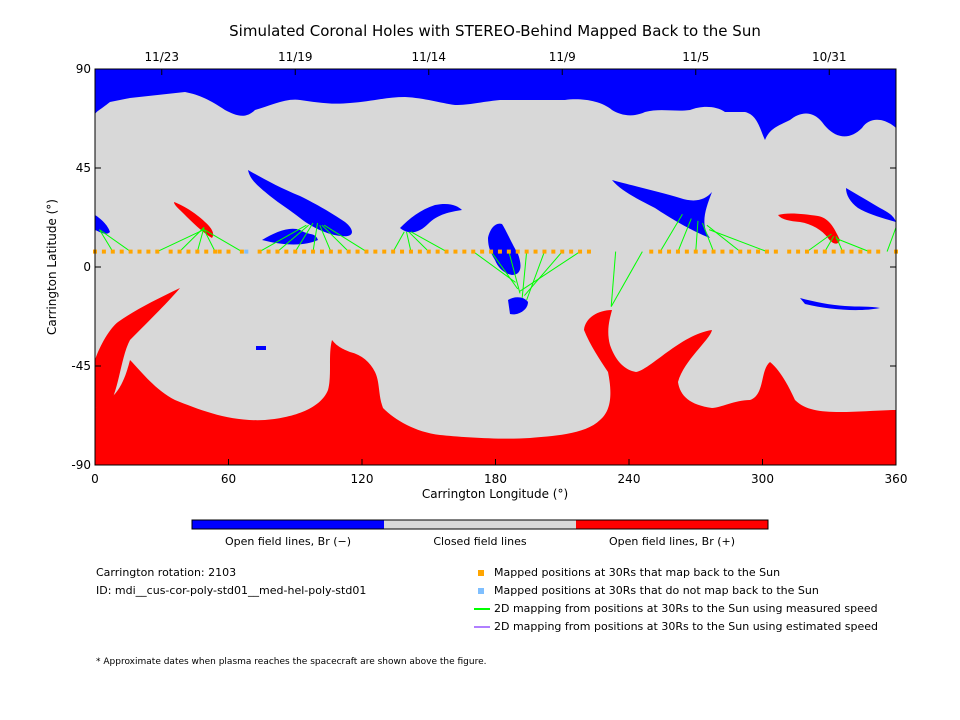 This screenshot has height=720, width=960. Describe the element at coordinates (896, 479) in the screenshot. I see `x-tick-label: 360` at that location.